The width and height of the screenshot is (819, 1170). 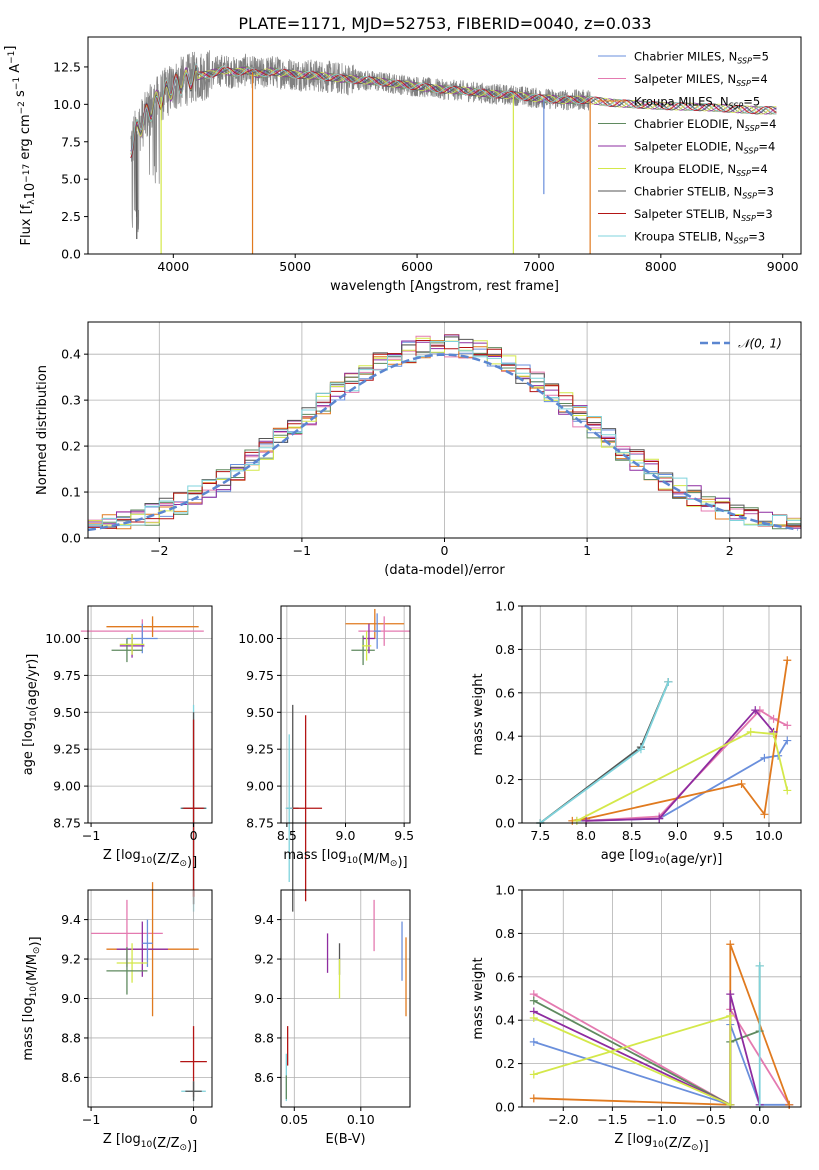 What do you see at coordinates (687, 214) in the screenshot?
I see `legend-label: Salpeter STELIB, N` at bounding box center [687, 214].